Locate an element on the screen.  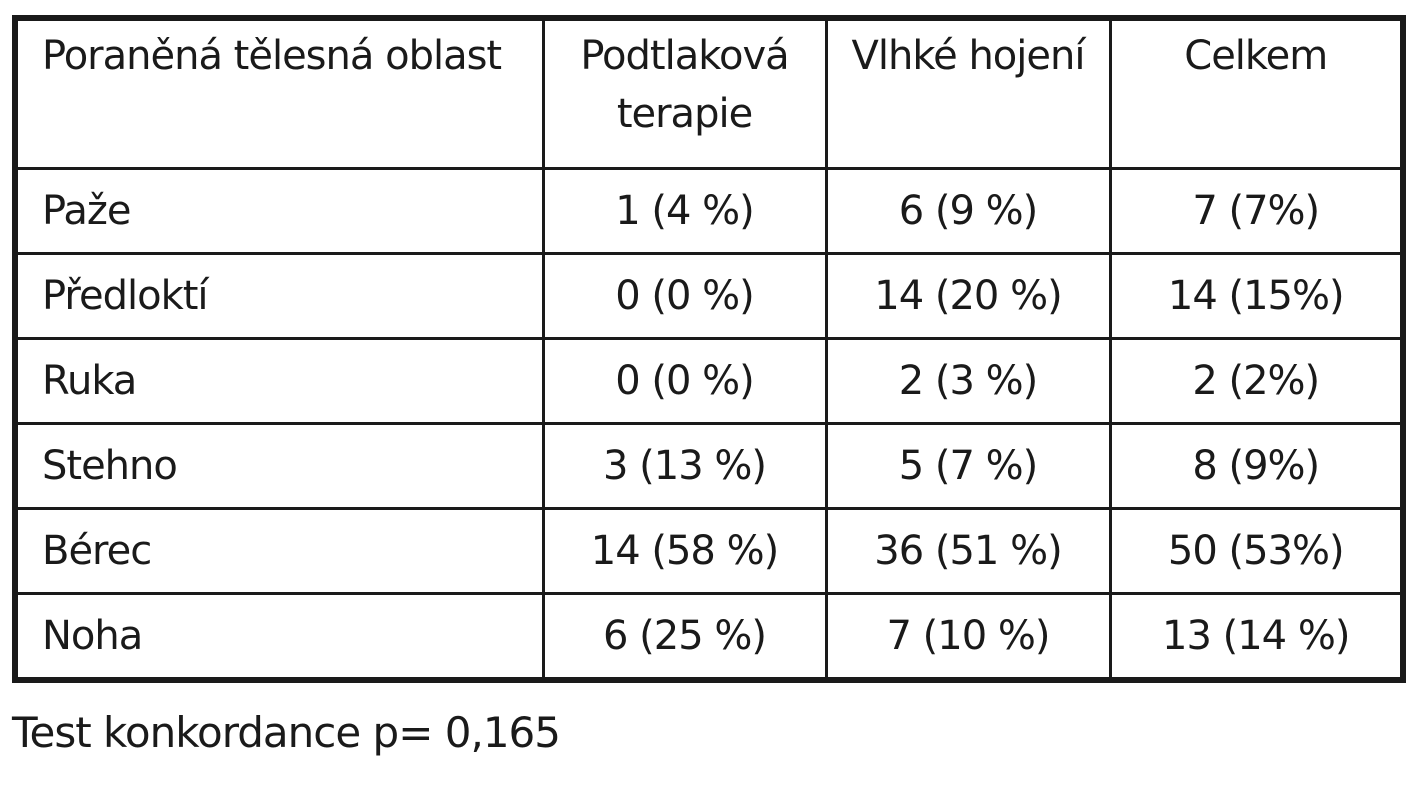
row-label: Bérec is located at coordinates (279, 551).